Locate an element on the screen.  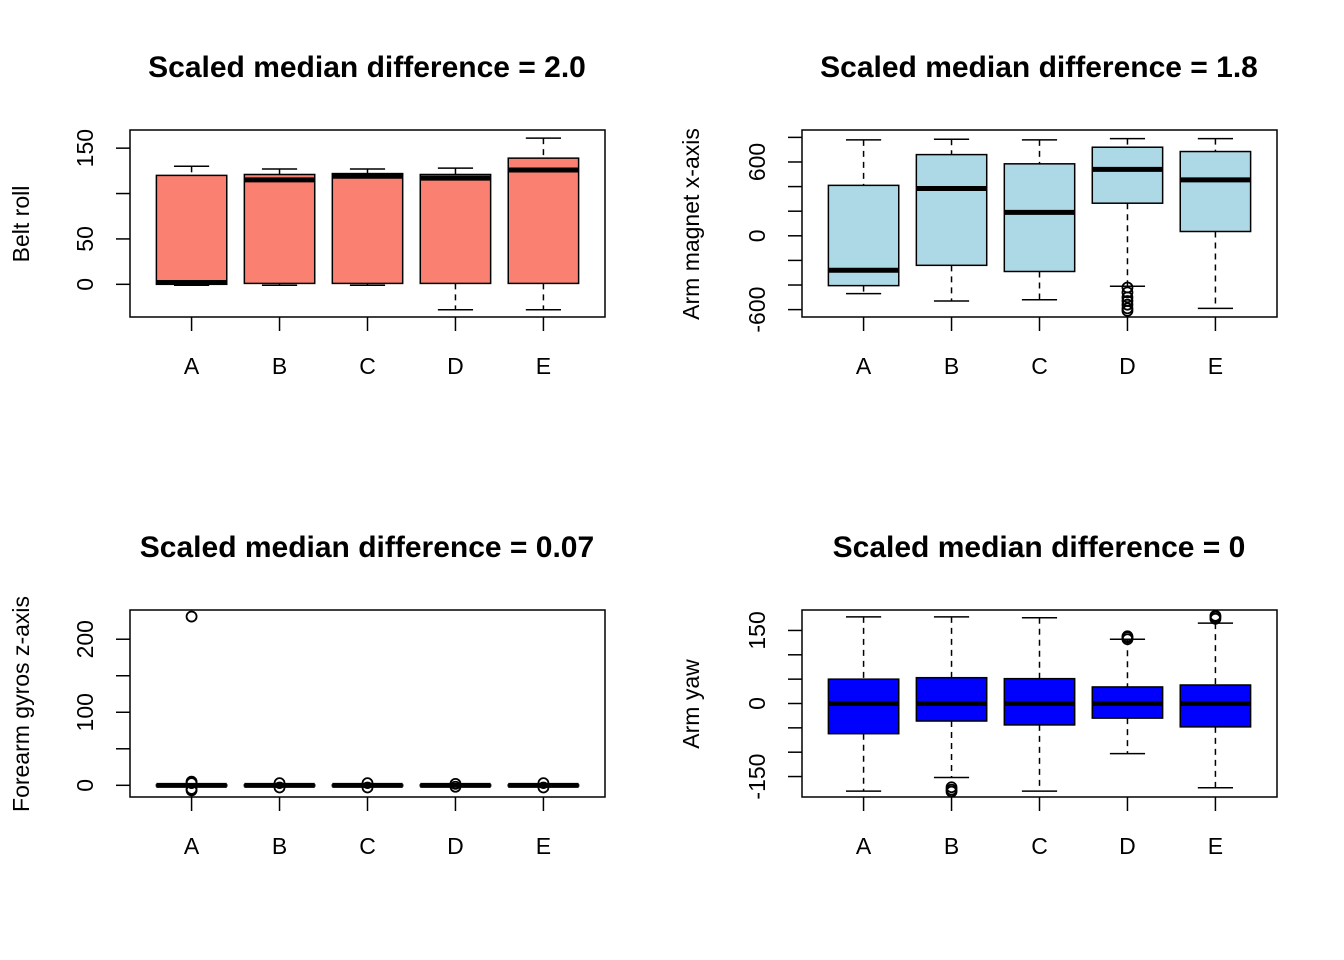
y-axis-label: Belt roll is located at coordinates (21, 224).